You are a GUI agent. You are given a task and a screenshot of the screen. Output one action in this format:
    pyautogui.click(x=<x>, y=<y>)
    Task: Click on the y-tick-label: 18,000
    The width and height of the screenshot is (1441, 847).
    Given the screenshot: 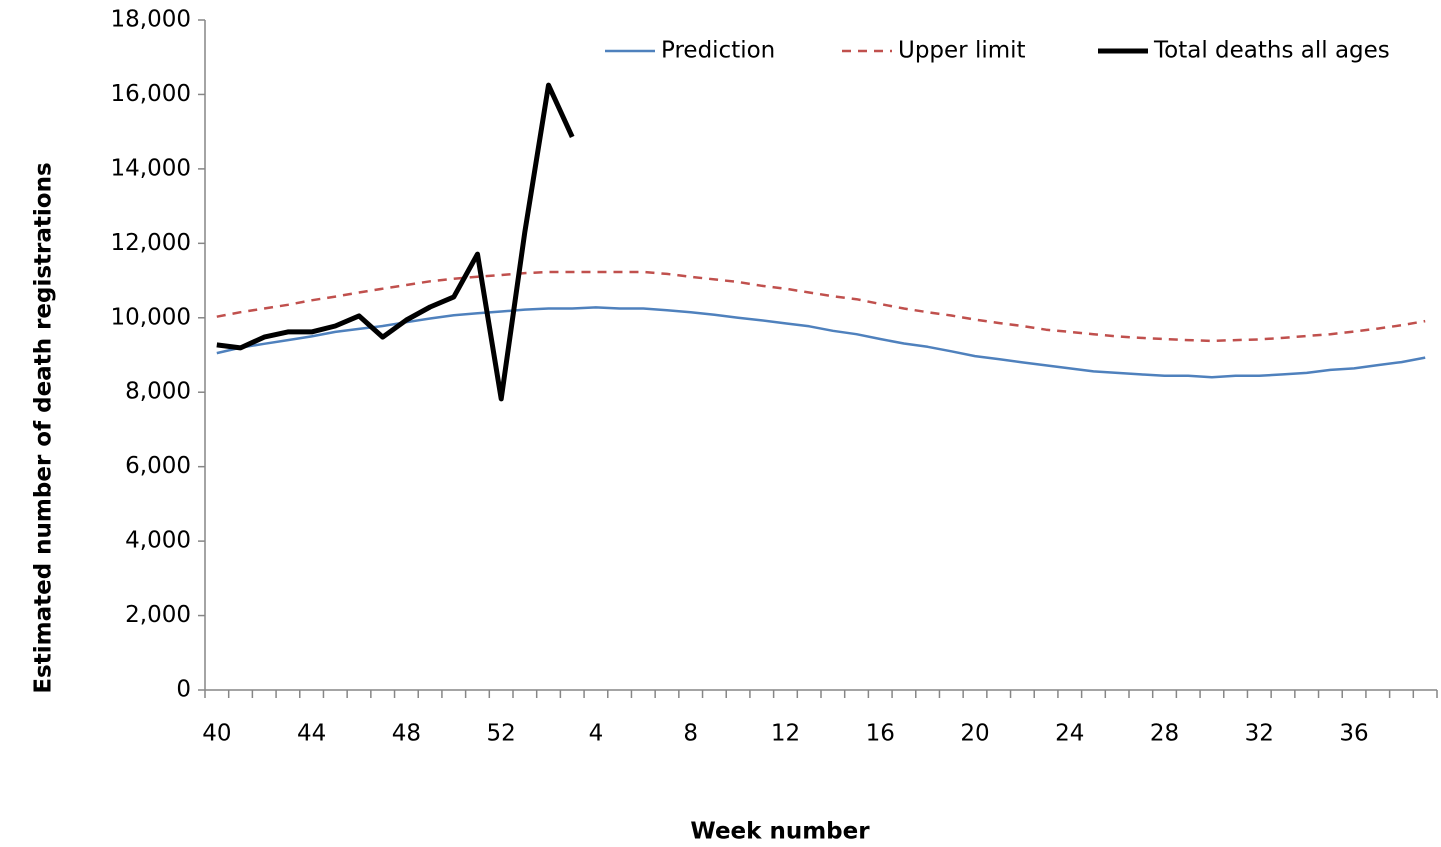 What is the action you would take?
    pyautogui.click(x=151, y=20)
    